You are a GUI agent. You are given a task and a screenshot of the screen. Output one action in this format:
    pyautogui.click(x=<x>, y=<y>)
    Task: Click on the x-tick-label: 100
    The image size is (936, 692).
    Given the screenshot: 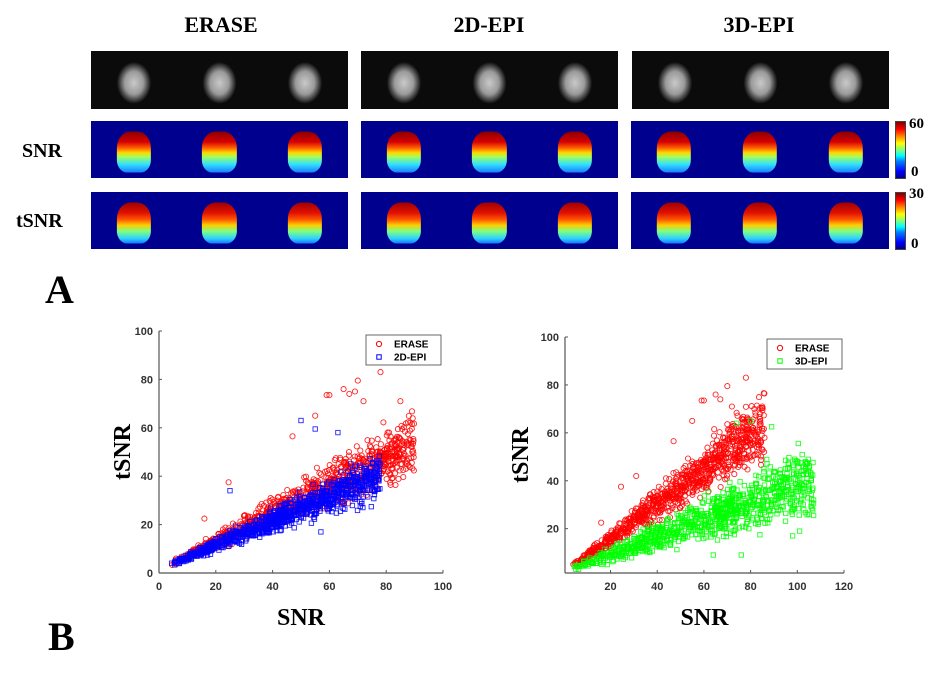 What is the action you would take?
    pyautogui.click(x=443, y=587)
    